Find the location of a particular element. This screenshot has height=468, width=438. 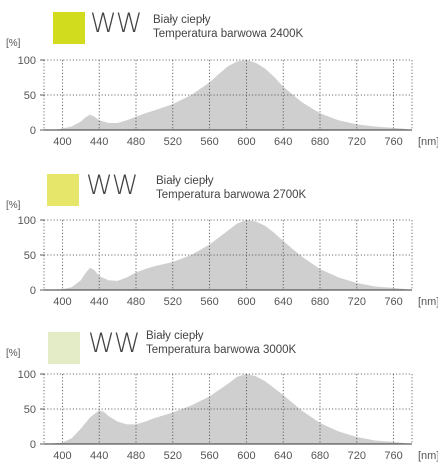

color-temperature: Temperatura barwowa 2400K is located at coordinates (228, 34).